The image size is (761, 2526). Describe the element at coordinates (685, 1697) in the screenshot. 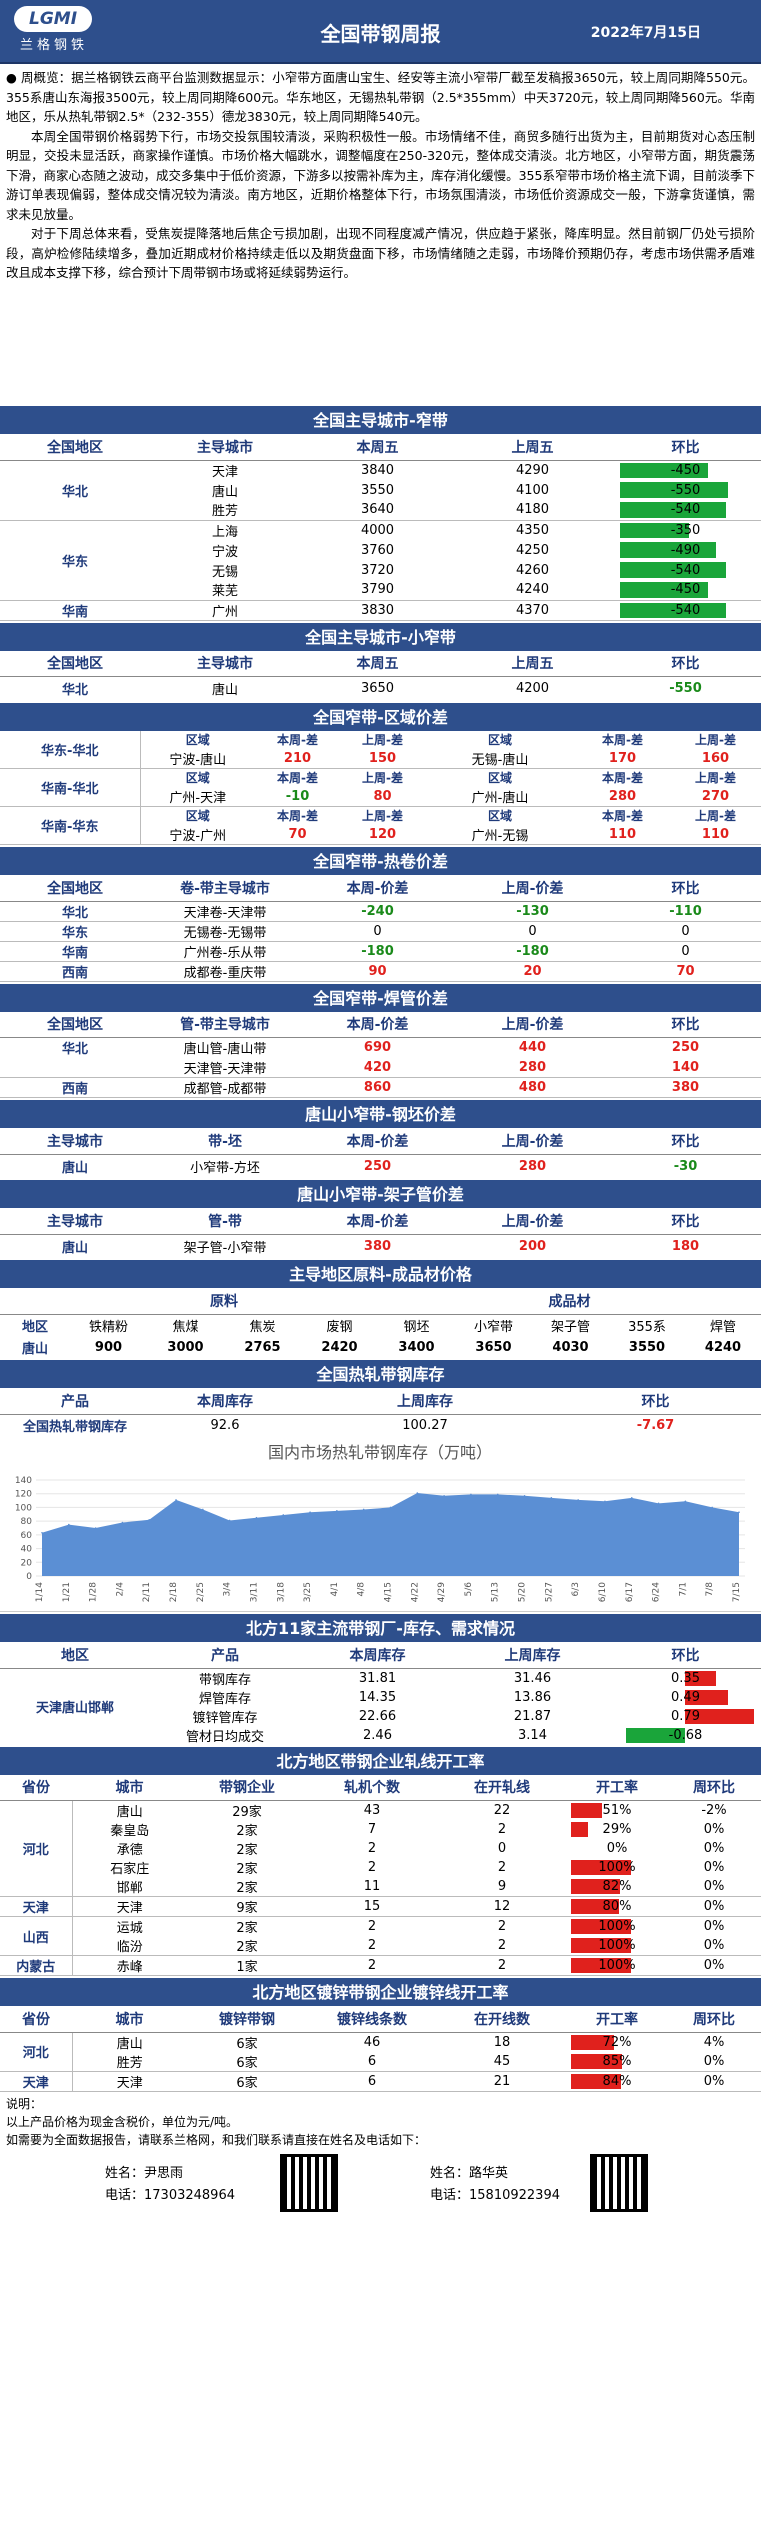

I see `change-value: 0.49` at that location.